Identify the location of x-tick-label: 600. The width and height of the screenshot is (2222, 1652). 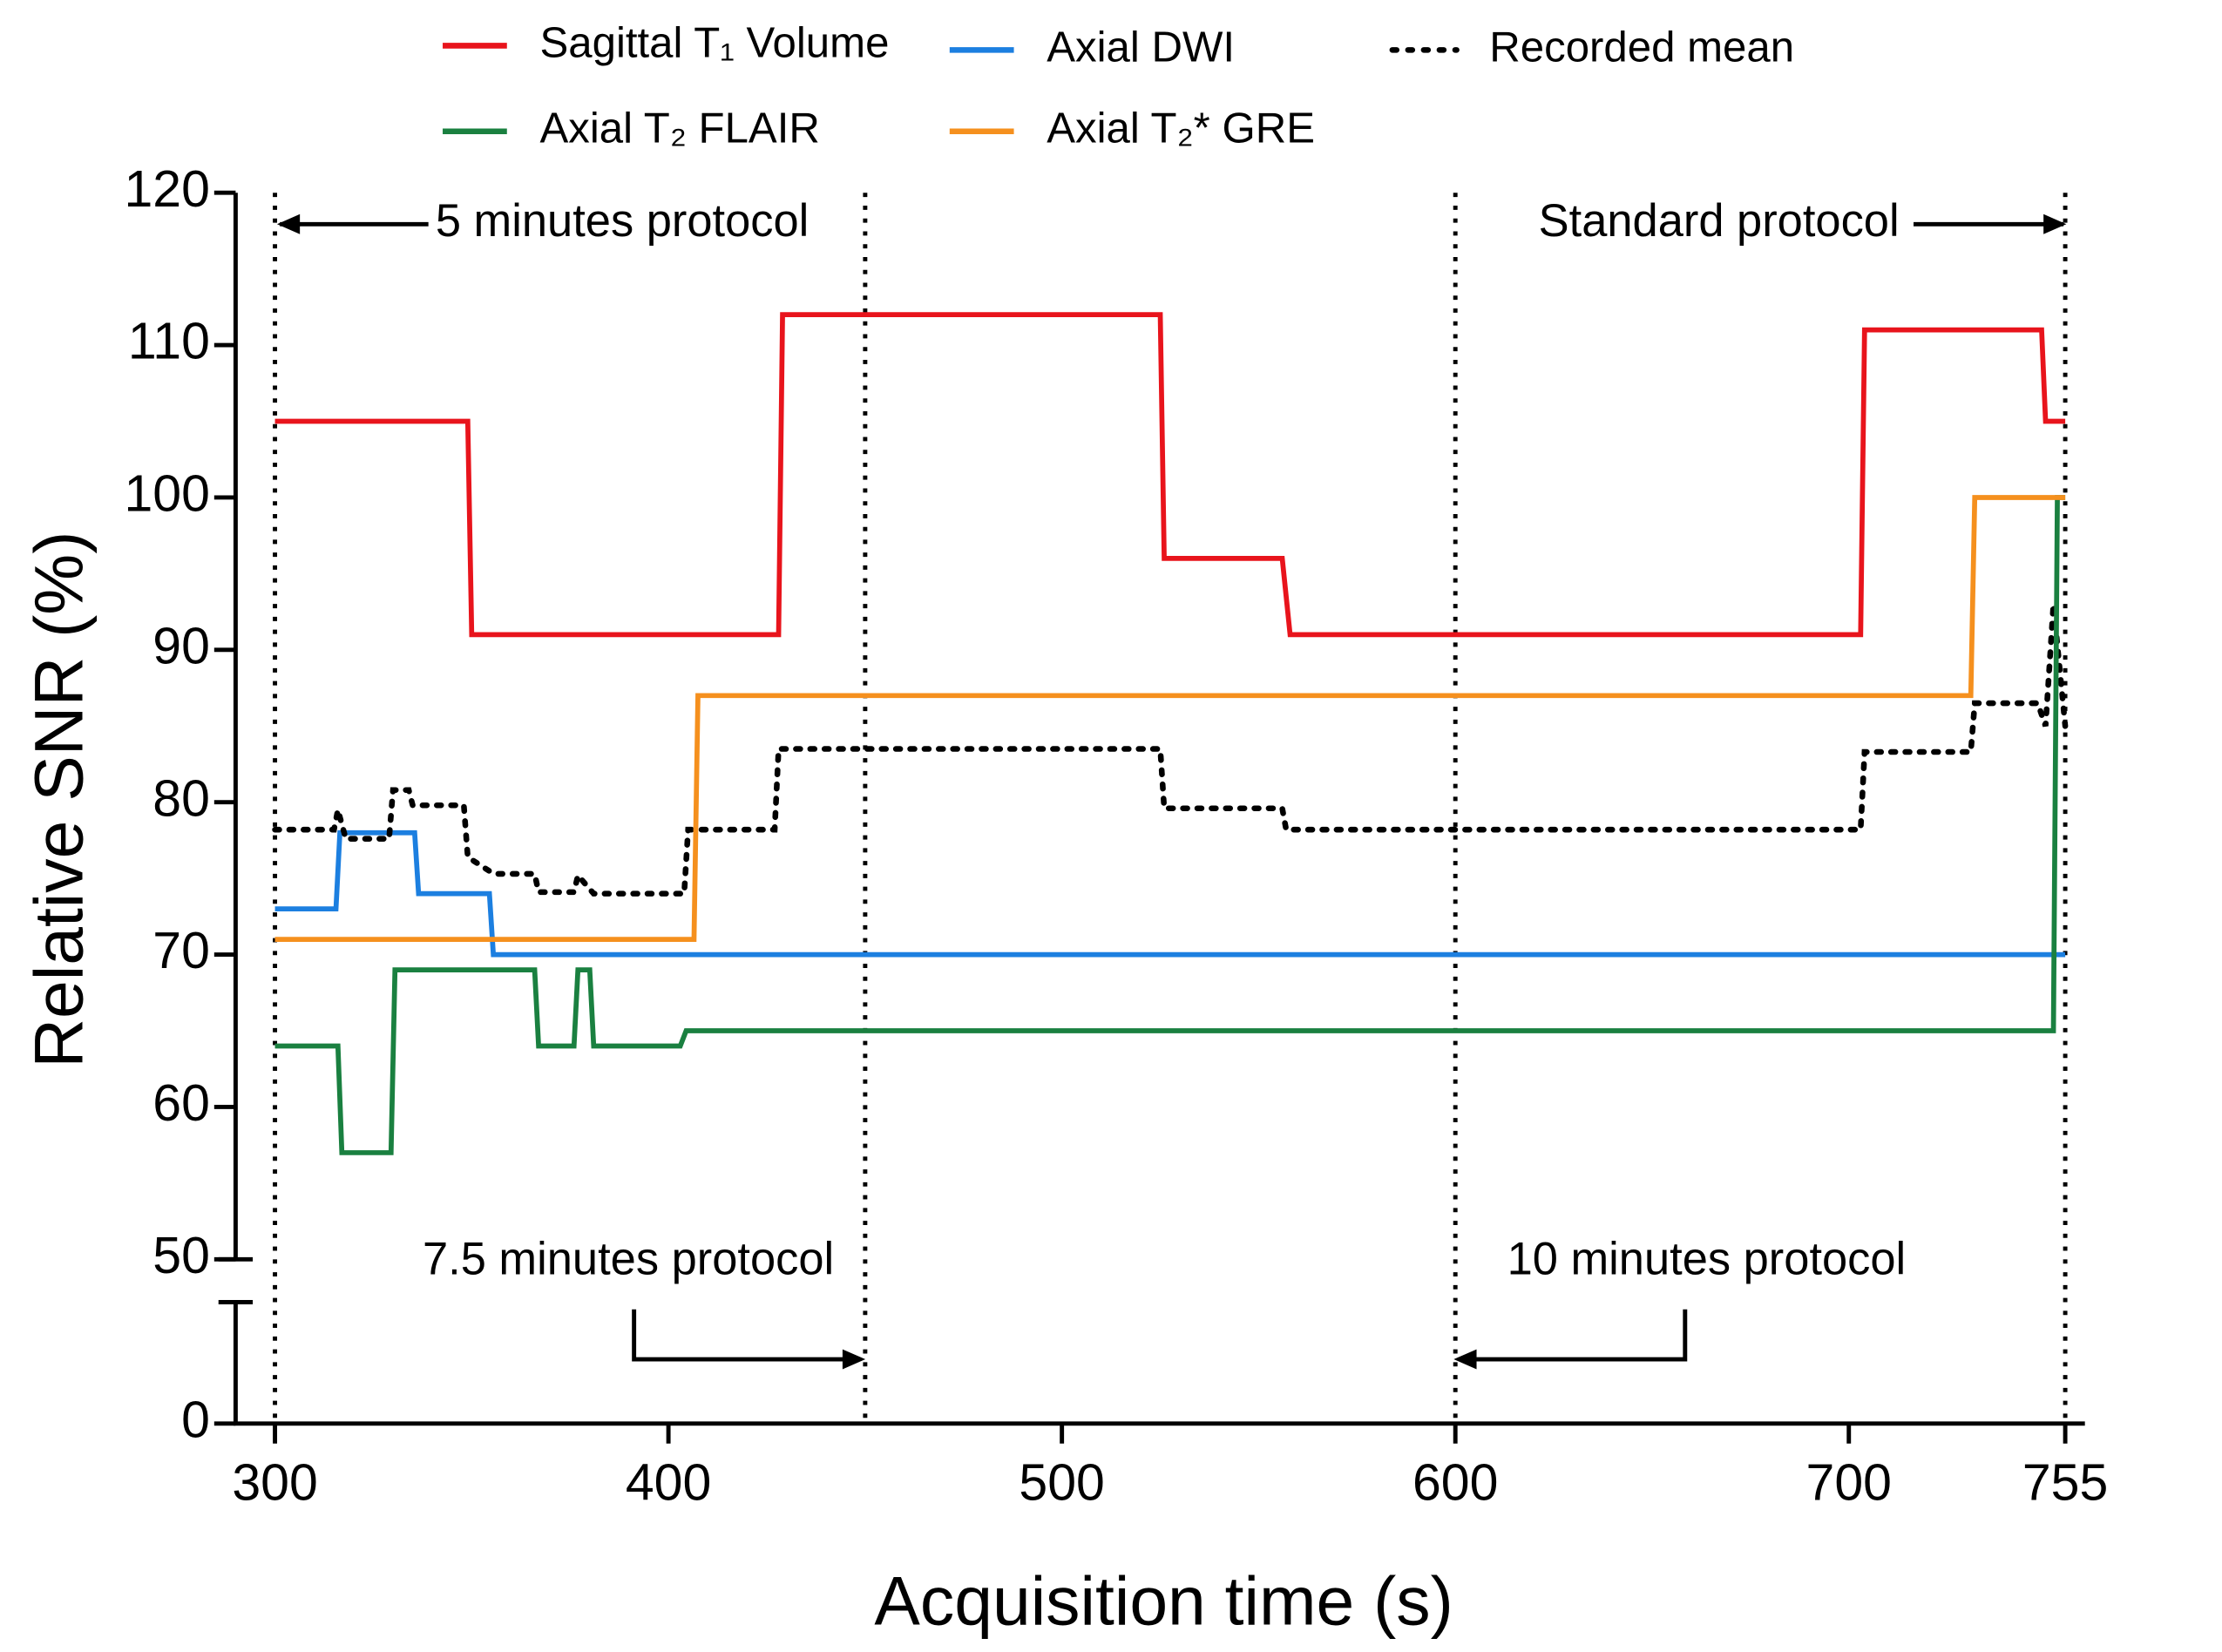
(1455, 1482).